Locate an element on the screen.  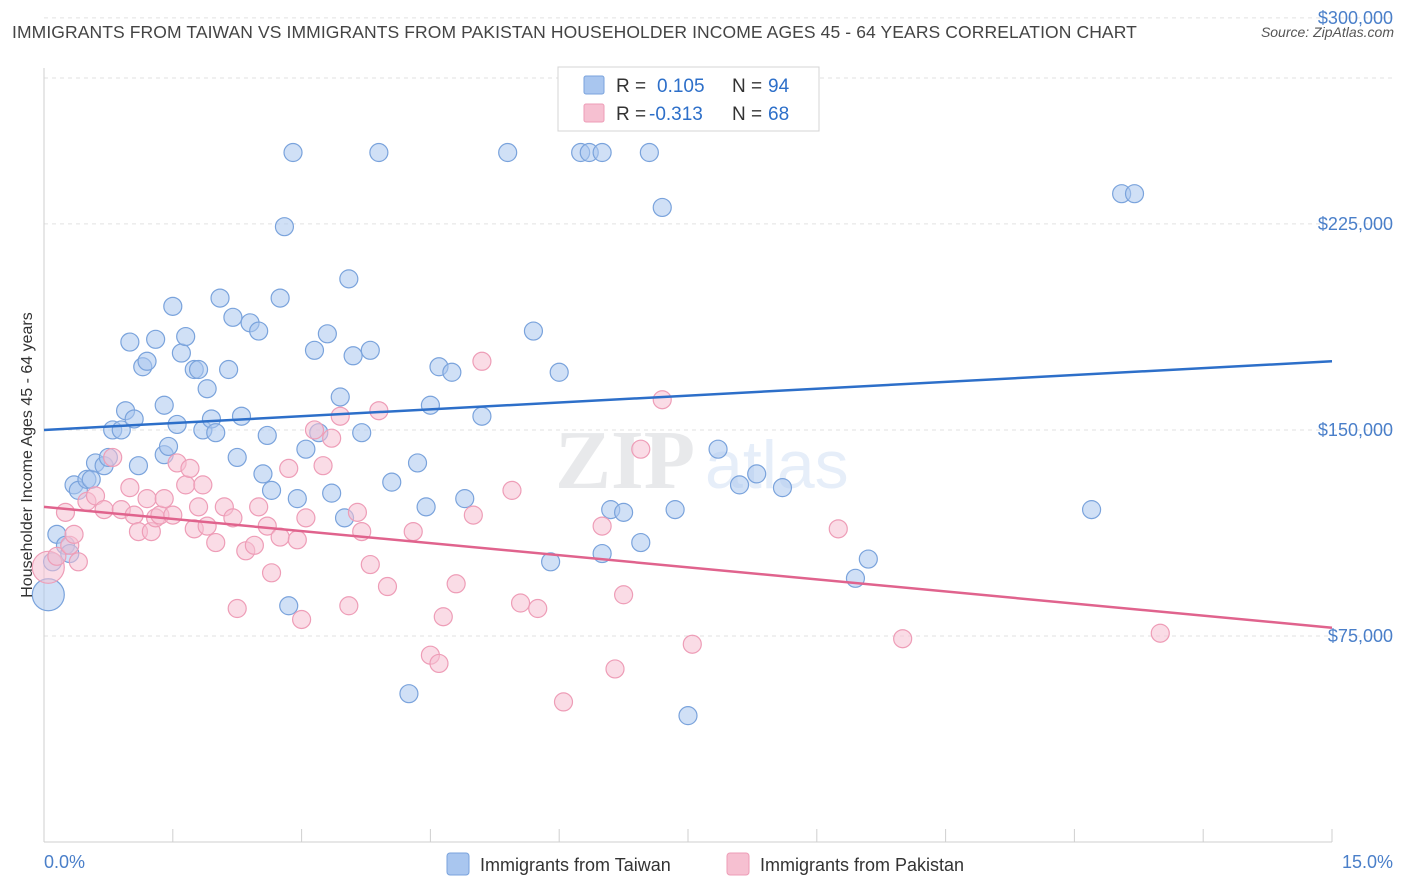
legend-n-label-taiwan: N = is located at coordinates (747, 86).